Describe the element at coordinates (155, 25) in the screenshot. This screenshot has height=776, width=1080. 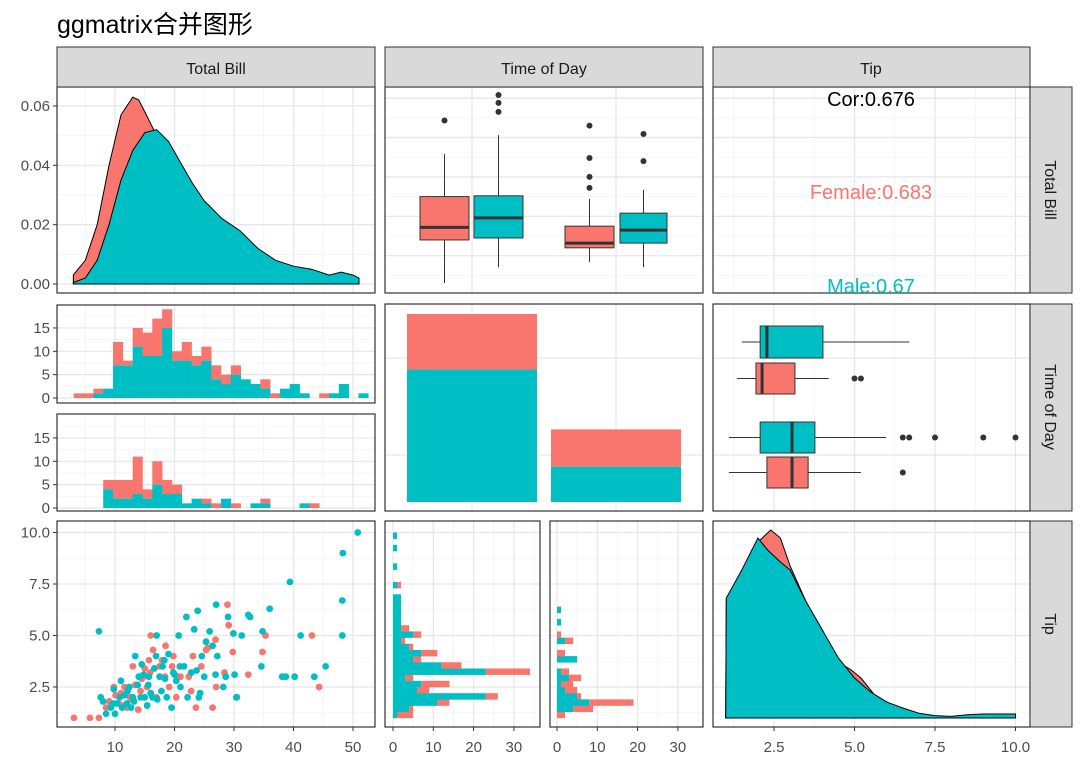
I see `chart-title: ggmatrix合并图形` at that location.